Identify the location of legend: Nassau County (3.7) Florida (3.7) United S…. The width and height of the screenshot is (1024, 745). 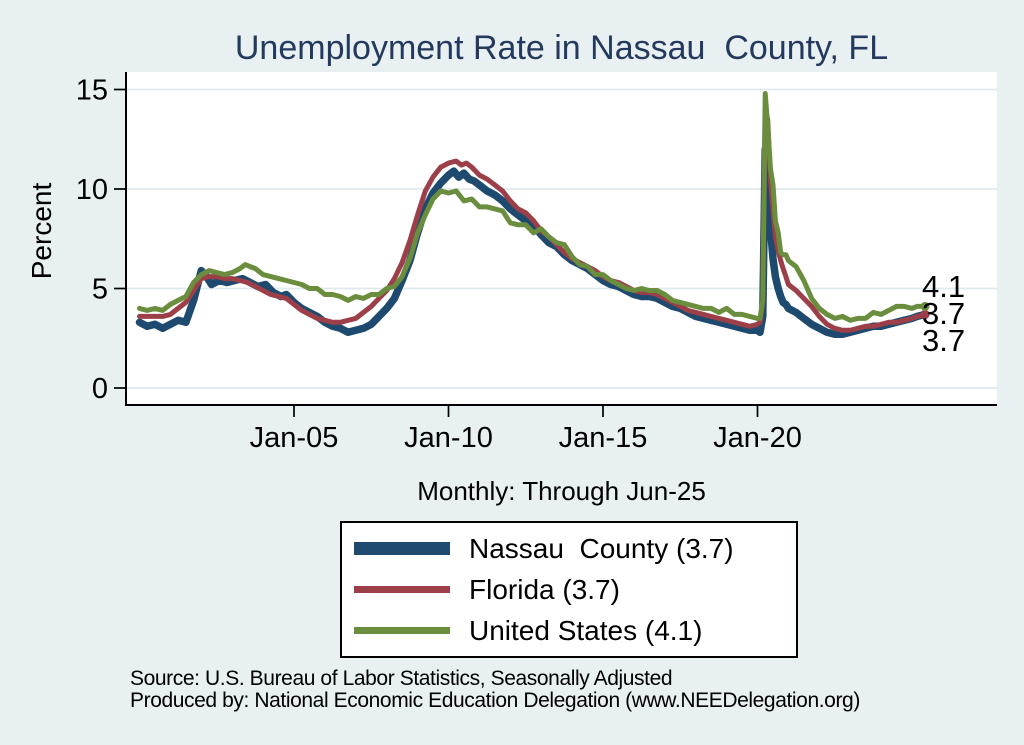
(569, 589).